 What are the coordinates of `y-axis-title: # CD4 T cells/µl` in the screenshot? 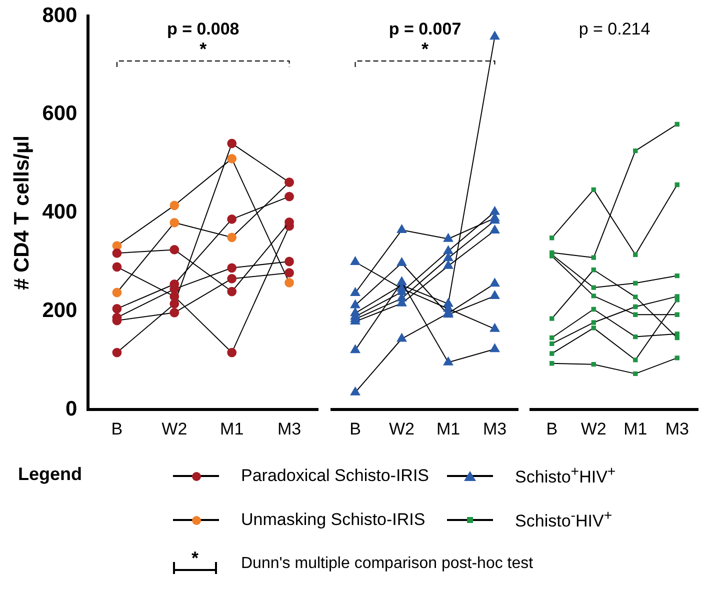 It's located at (22, 213).